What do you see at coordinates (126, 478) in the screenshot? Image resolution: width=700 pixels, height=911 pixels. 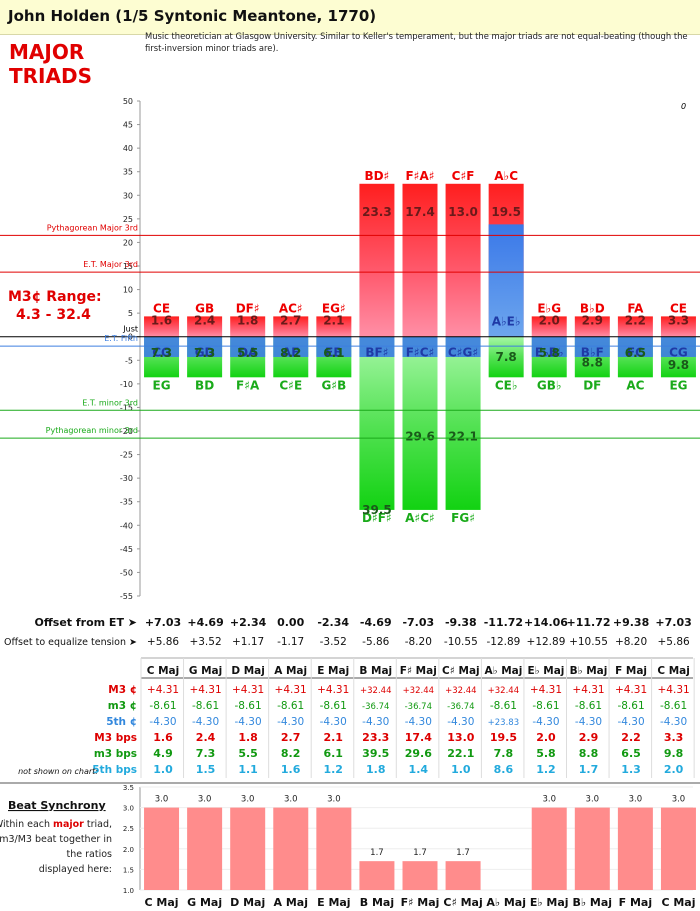 I see `y-tick-label: -30` at bounding box center [126, 478].